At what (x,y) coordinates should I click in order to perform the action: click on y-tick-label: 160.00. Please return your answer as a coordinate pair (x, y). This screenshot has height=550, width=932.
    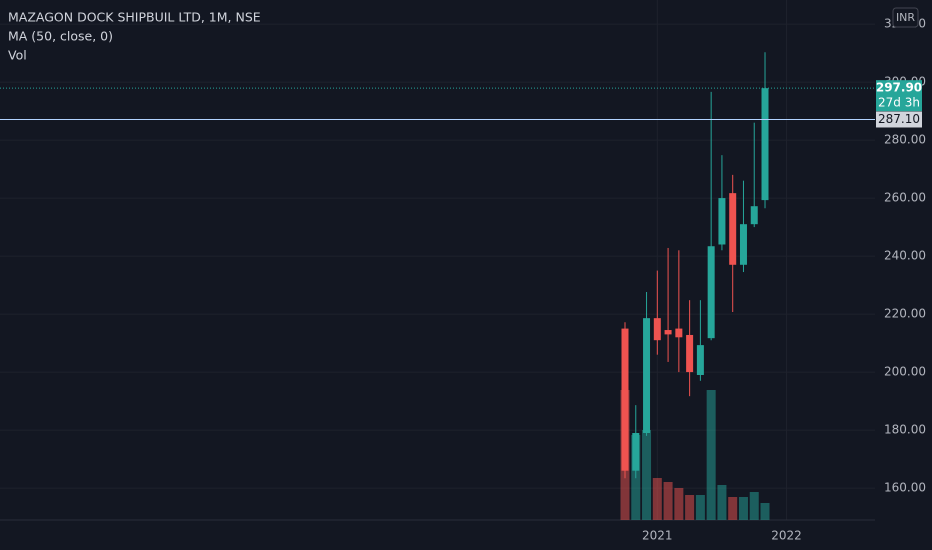
    Looking at the image, I should click on (905, 488).